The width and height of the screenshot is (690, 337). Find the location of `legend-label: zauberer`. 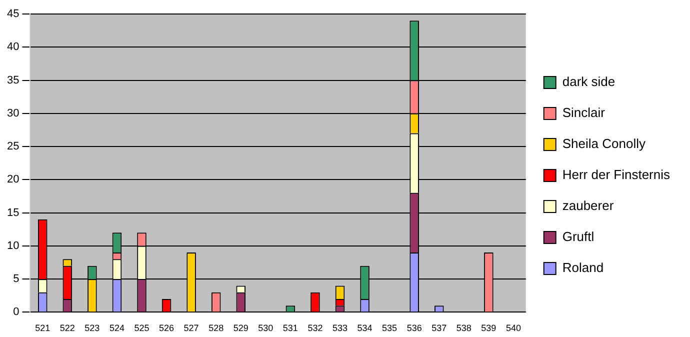

legend-label: zauberer is located at coordinates (588, 206).